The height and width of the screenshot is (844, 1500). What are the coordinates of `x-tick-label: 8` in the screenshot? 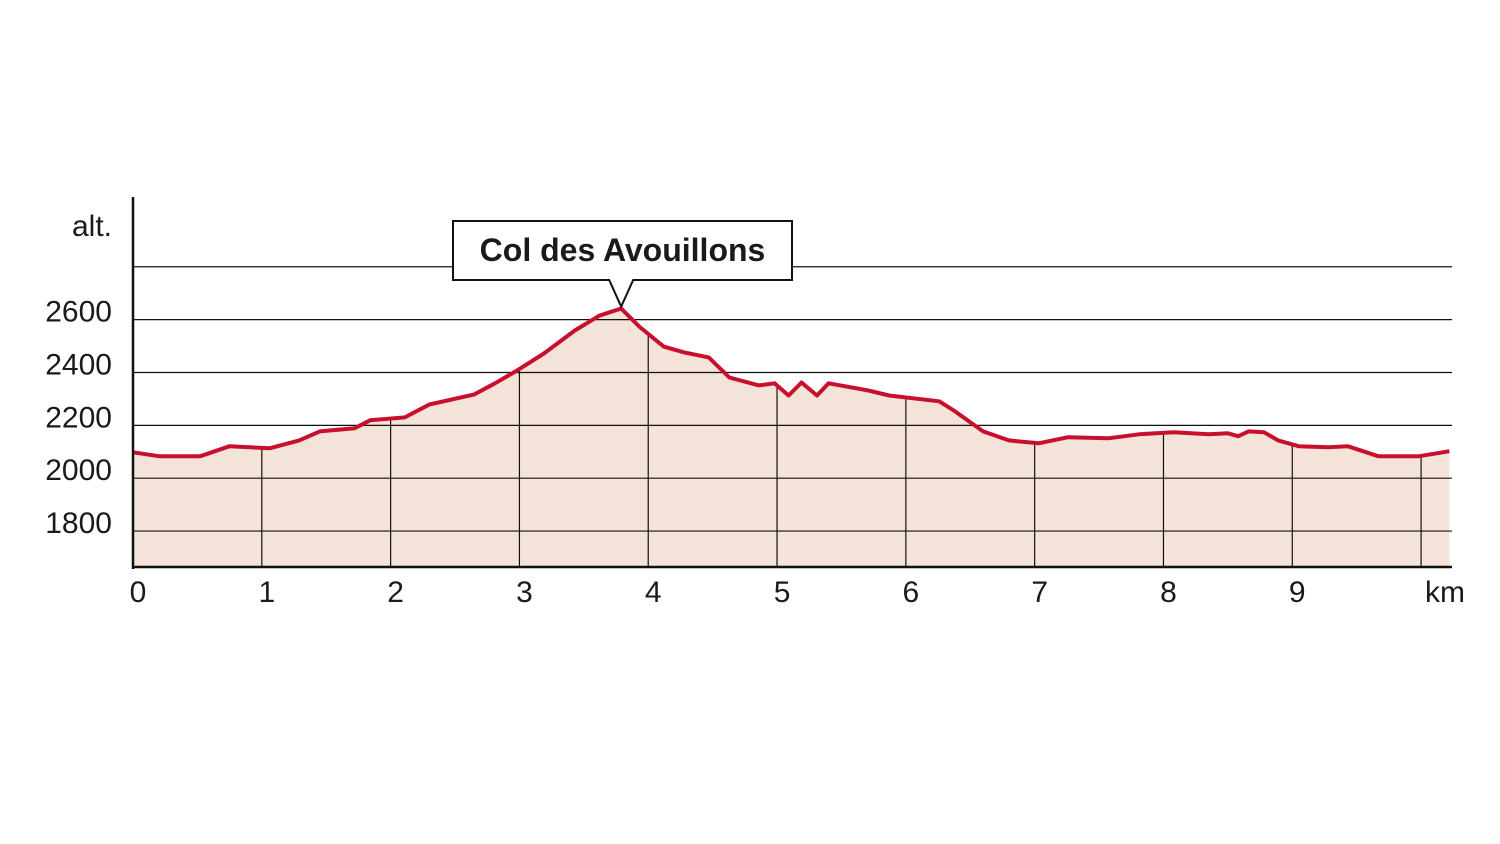 It's located at (1168, 592).